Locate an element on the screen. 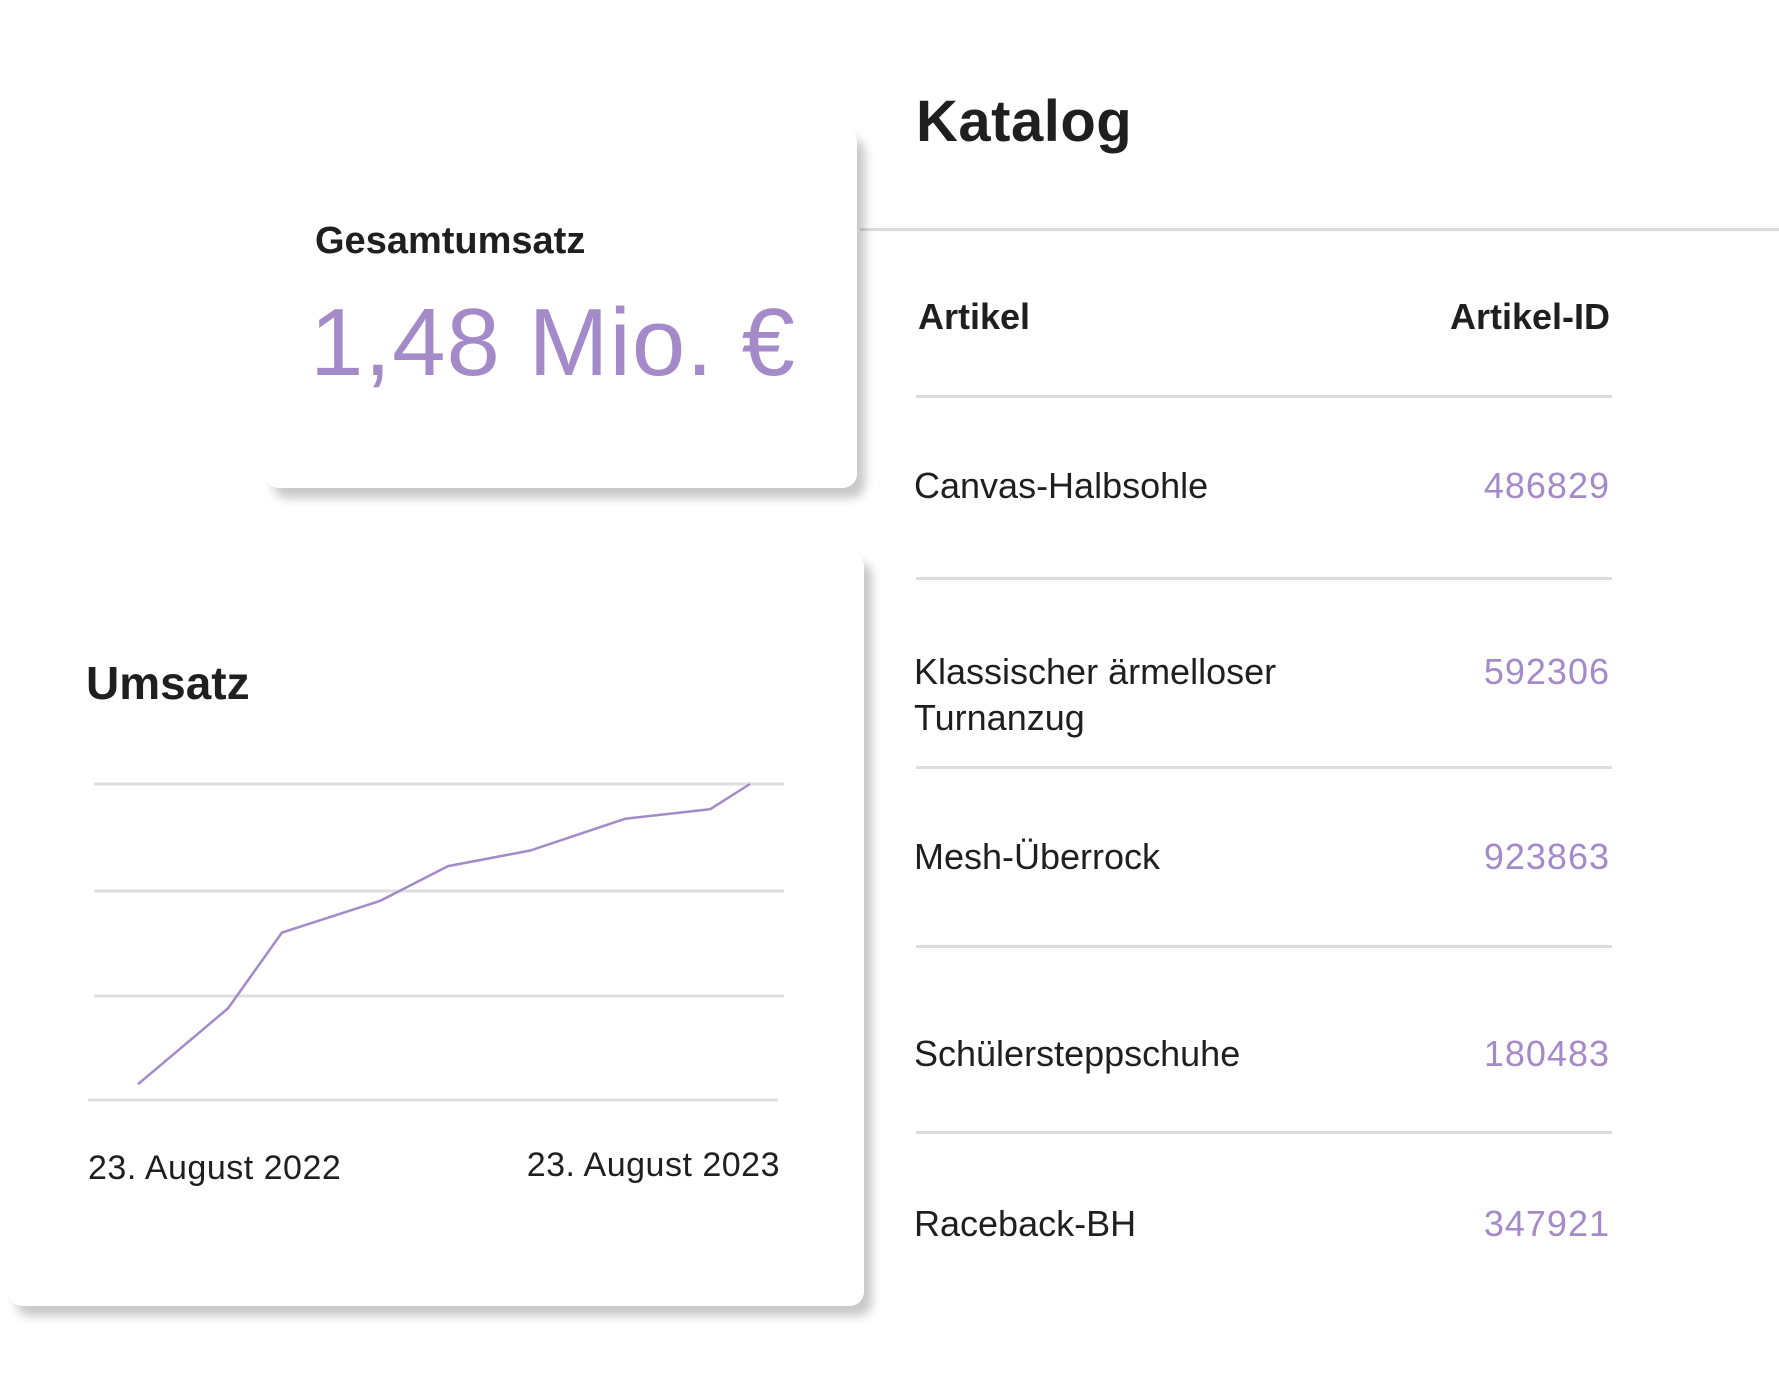 The height and width of the screenshot is (1377, 1779). catalog-title-divider is located at coordinates (1319, 229).